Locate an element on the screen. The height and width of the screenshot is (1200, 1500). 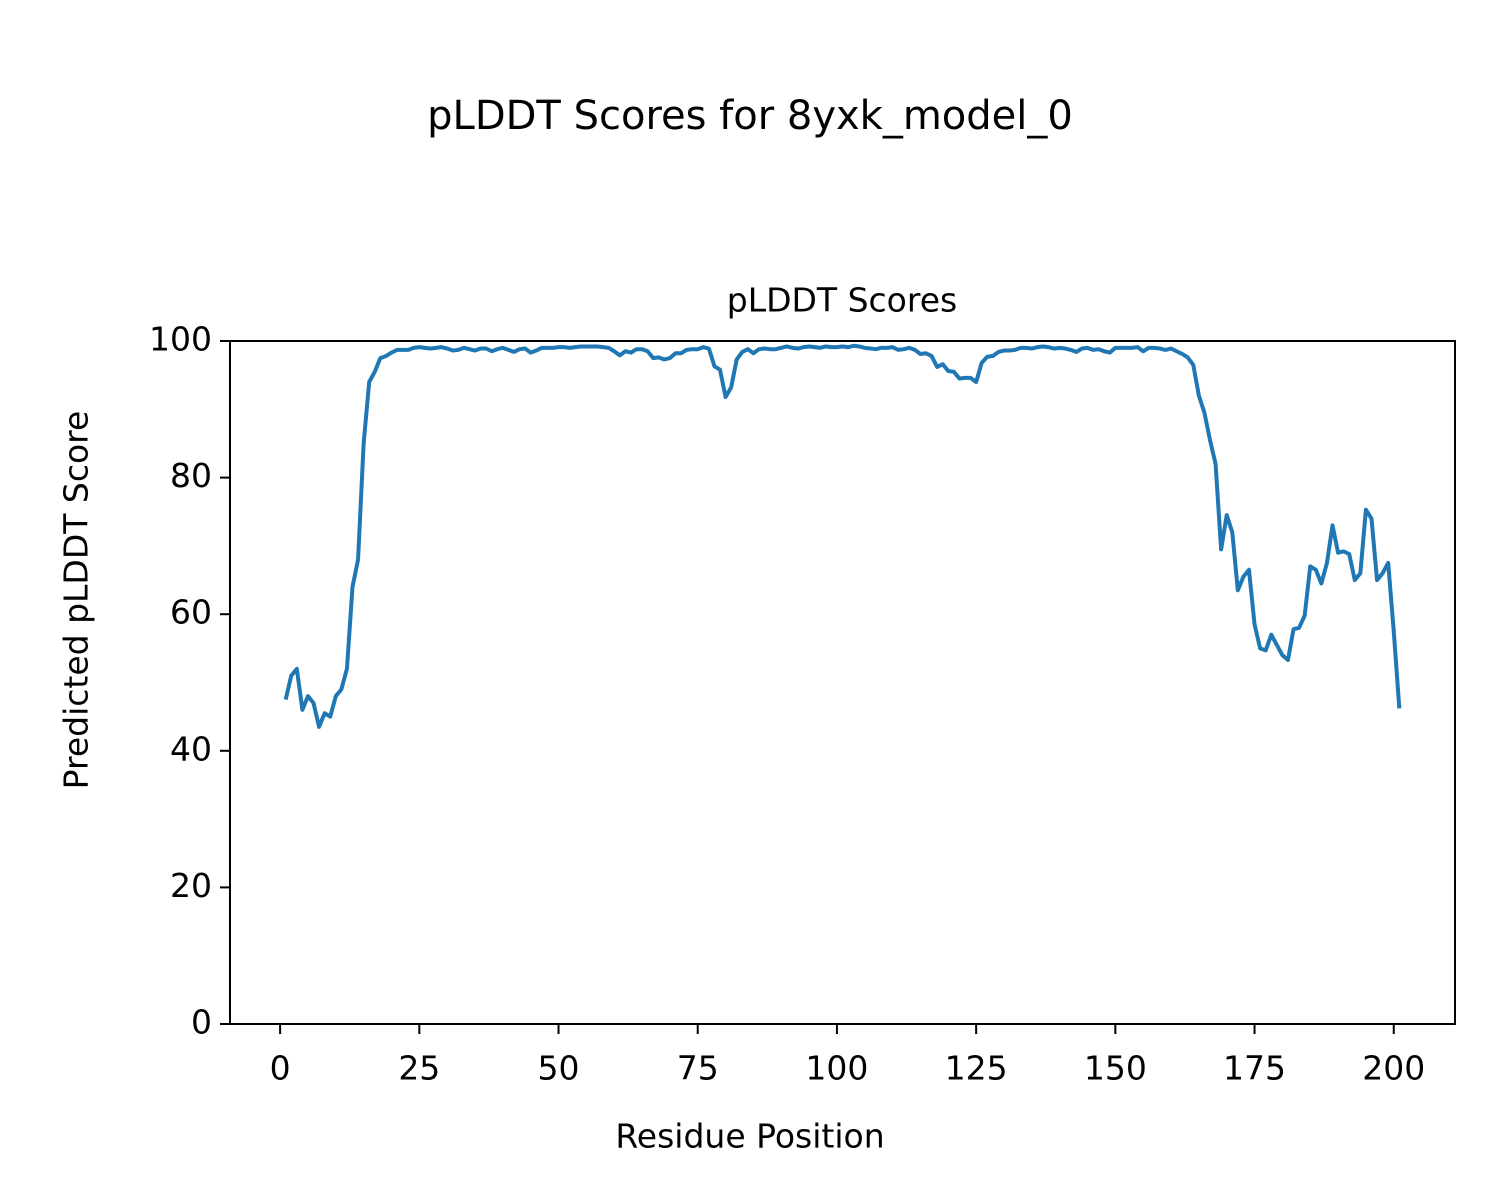
x-tick-label: 100 is located at coordinates (836, 1068).